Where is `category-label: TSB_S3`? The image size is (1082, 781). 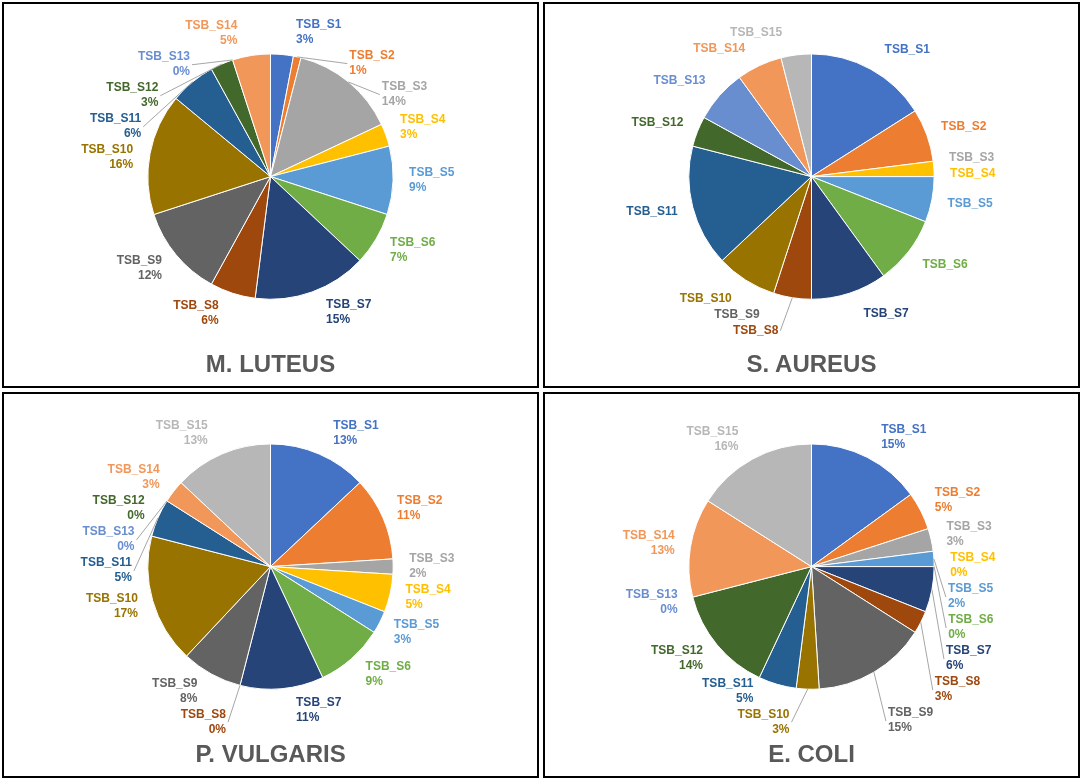 category-label: TSB_S3 is located at coordinates (971, 157).